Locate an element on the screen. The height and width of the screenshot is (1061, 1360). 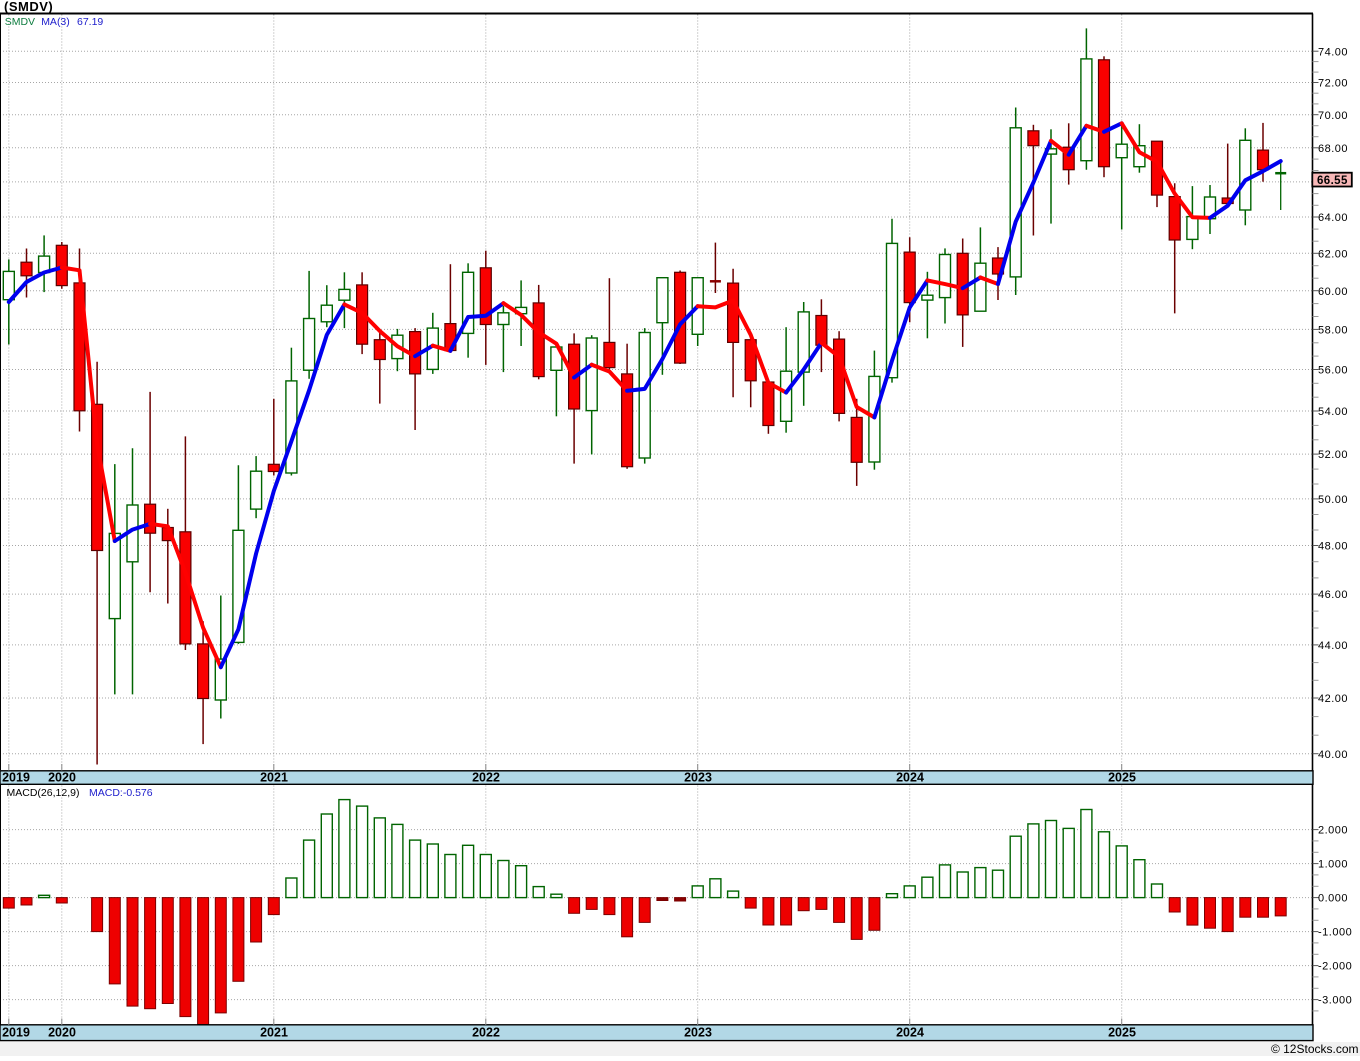
svg-text: 72.00 is located at coordinates (1333, 84).